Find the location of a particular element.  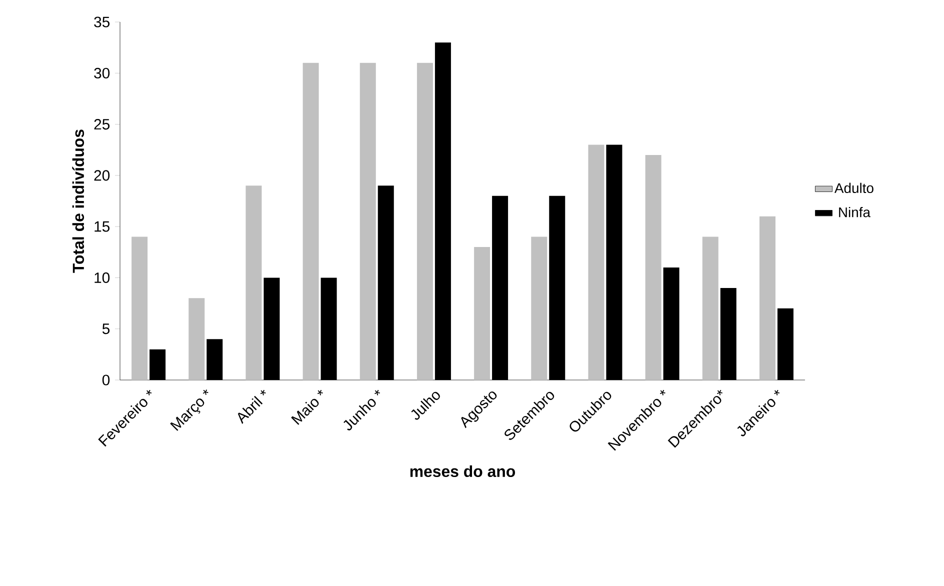

x-axis-title: meses do ano is located at coordinates (463, 471).